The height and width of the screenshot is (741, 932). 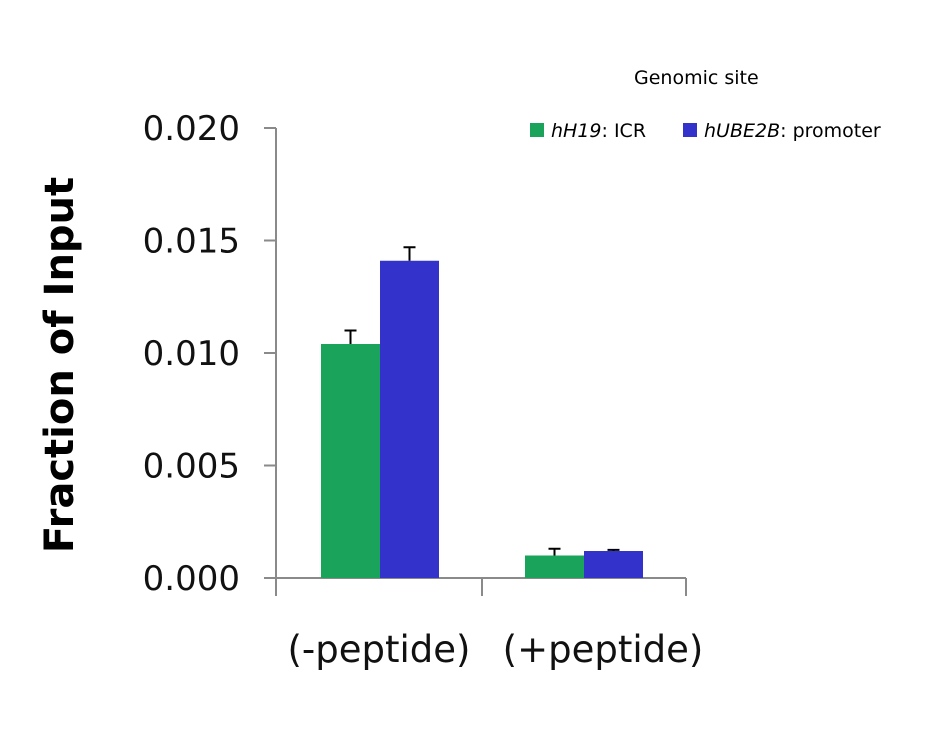 I want to click on legend-entry-label: hUBE2B: promoter, so click(x=792, y=131).